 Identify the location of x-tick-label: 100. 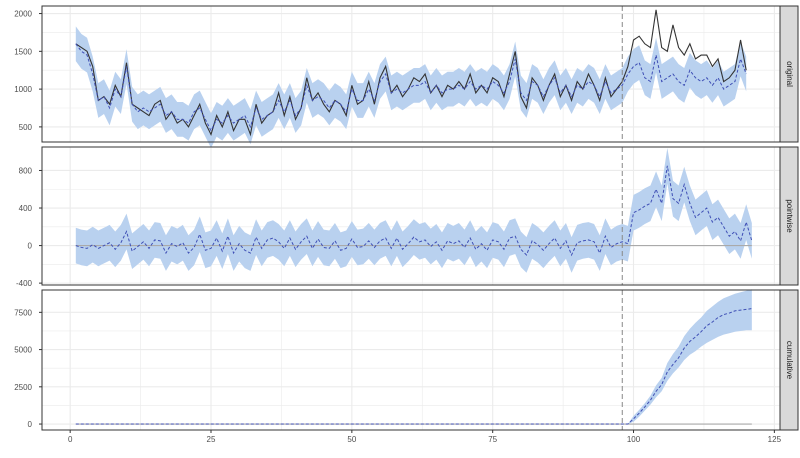
(634, 439).